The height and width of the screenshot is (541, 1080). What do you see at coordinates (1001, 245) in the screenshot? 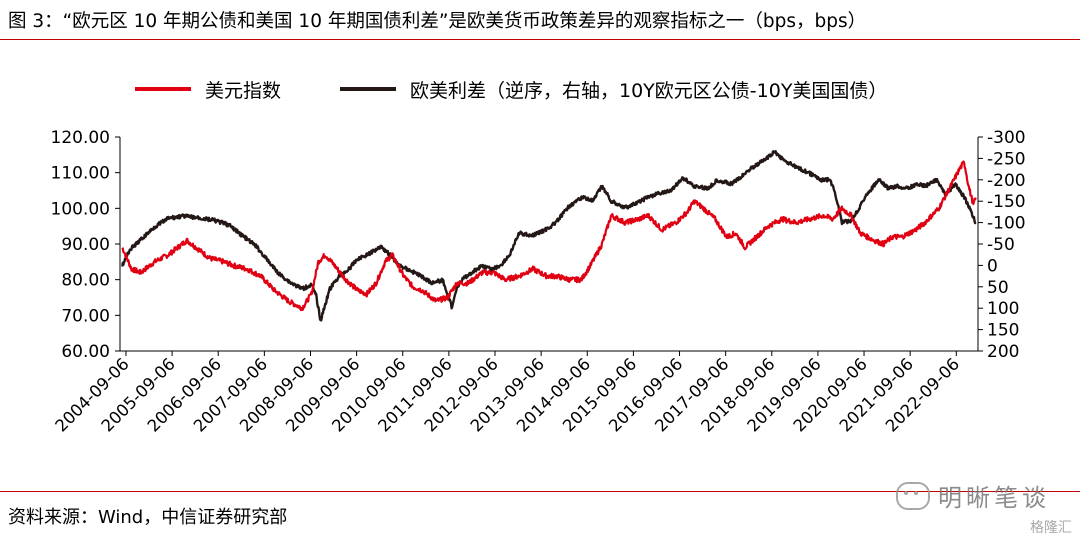
I see `right-tick-label: -50` at bounding box center [1001, 245].